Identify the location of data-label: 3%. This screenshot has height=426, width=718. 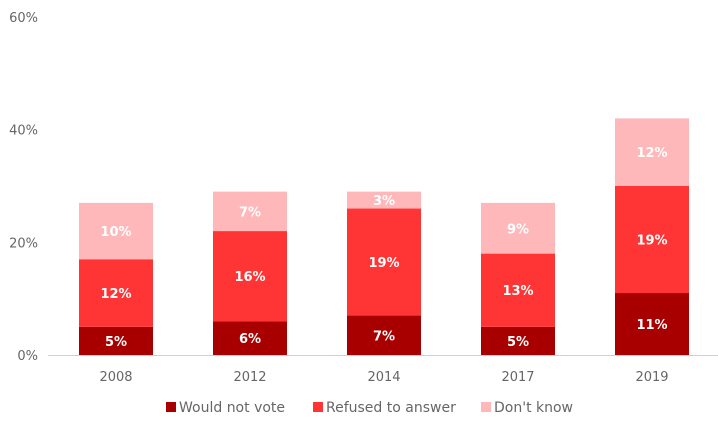
(384, 201).